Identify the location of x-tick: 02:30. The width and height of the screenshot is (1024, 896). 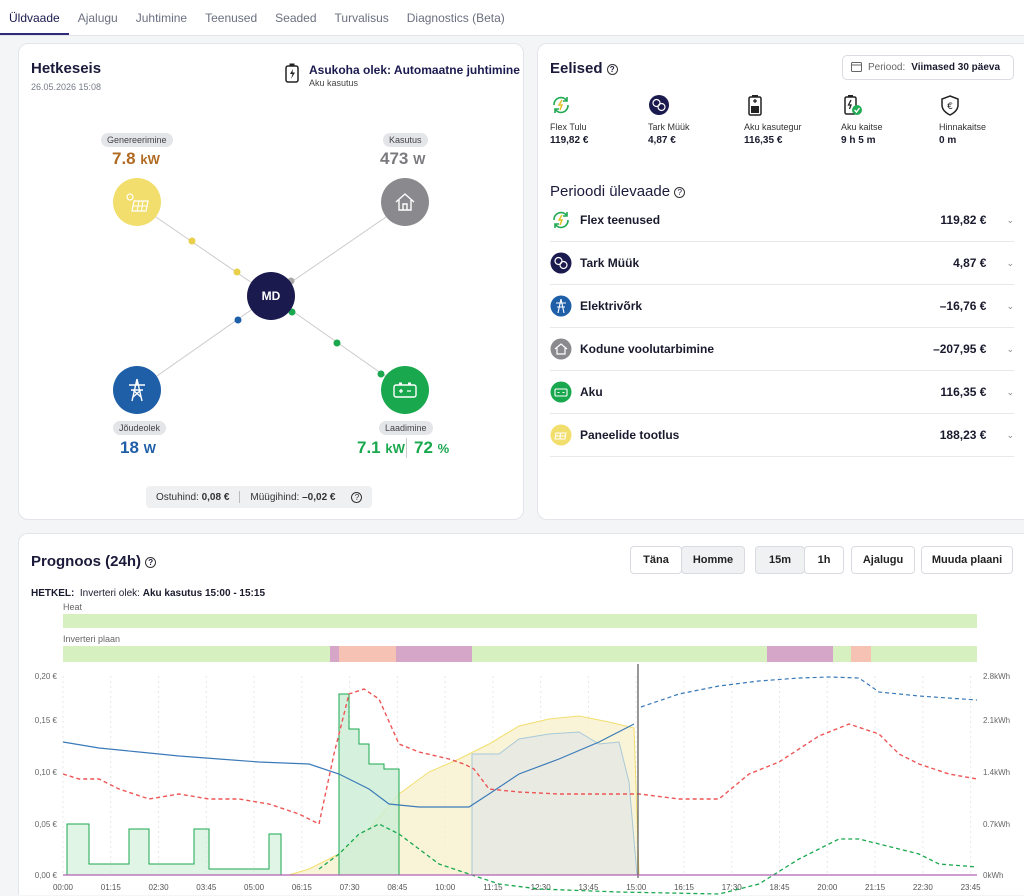
(159, 887).